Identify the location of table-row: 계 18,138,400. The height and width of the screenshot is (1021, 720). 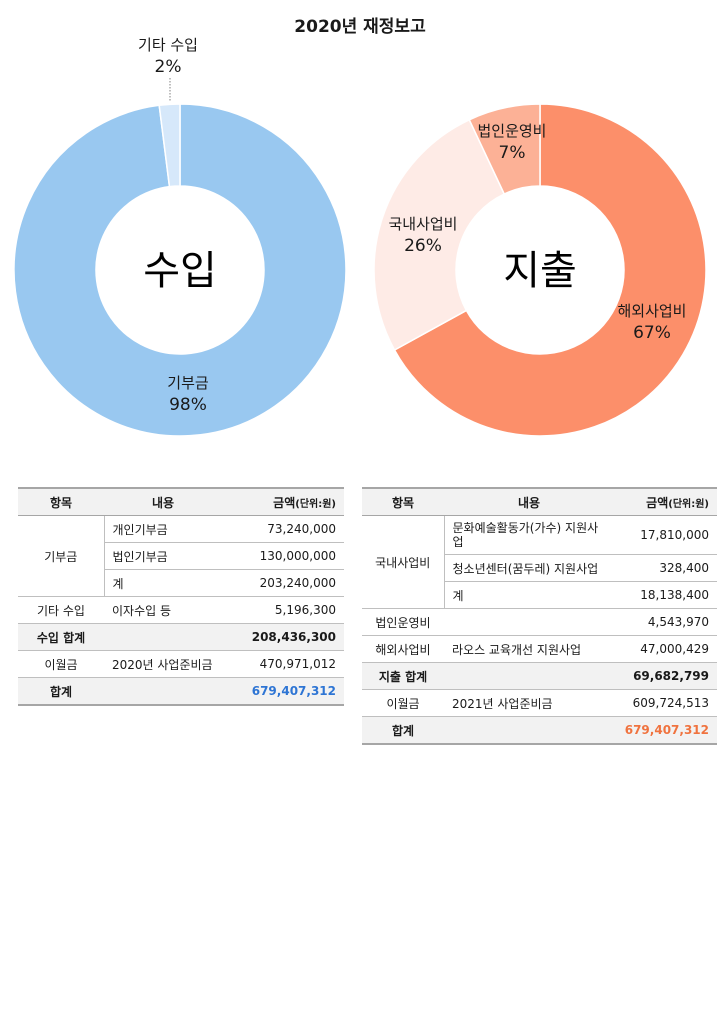
(539, 595).